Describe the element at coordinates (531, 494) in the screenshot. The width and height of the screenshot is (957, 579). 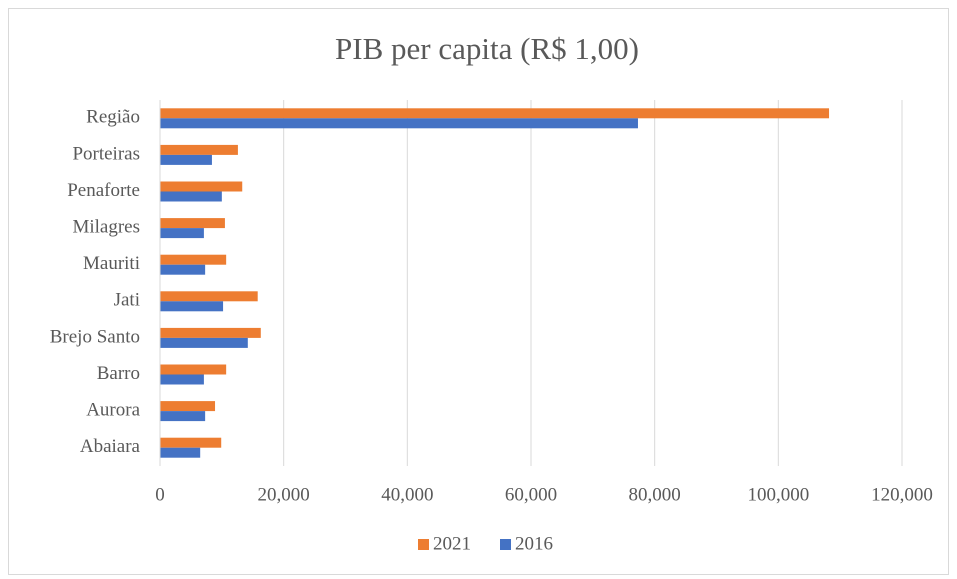
I see `x-tick-label: 60,000` at that location.